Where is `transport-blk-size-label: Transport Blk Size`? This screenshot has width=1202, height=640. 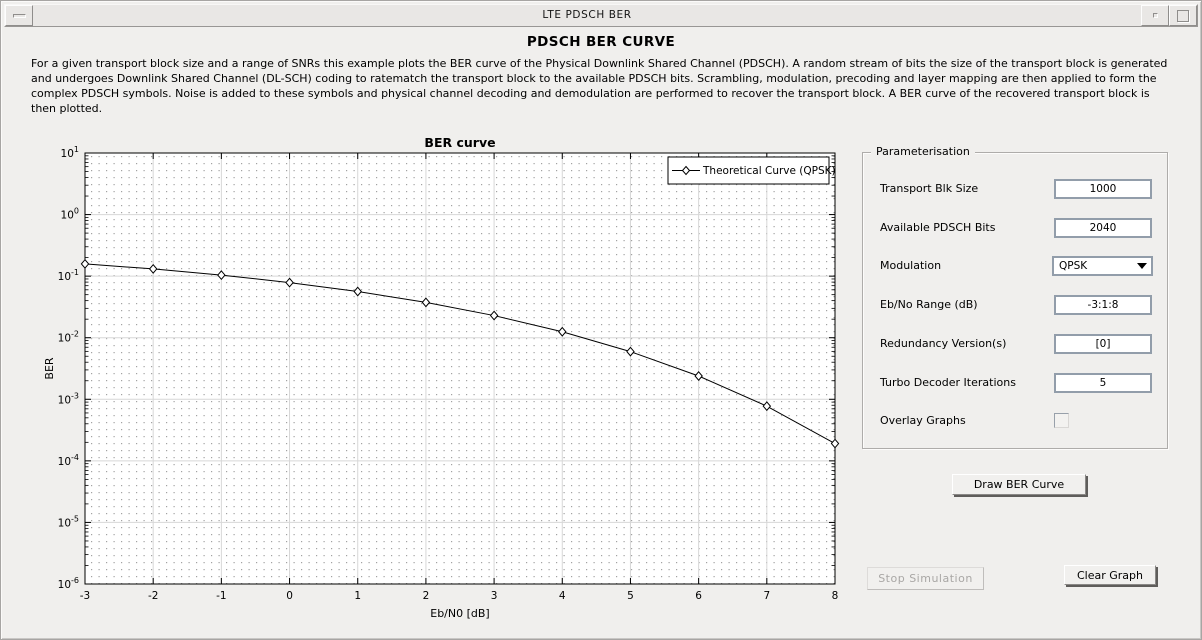 transport-blk-size-label: Transport Blk Size is located at coordinates (929, 188).